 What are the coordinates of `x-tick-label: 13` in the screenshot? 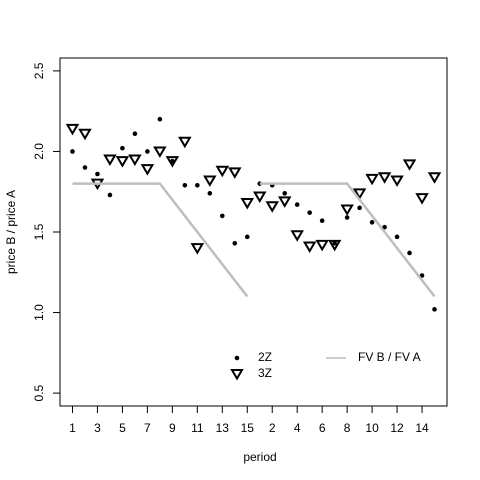 It's located at (223, 428).